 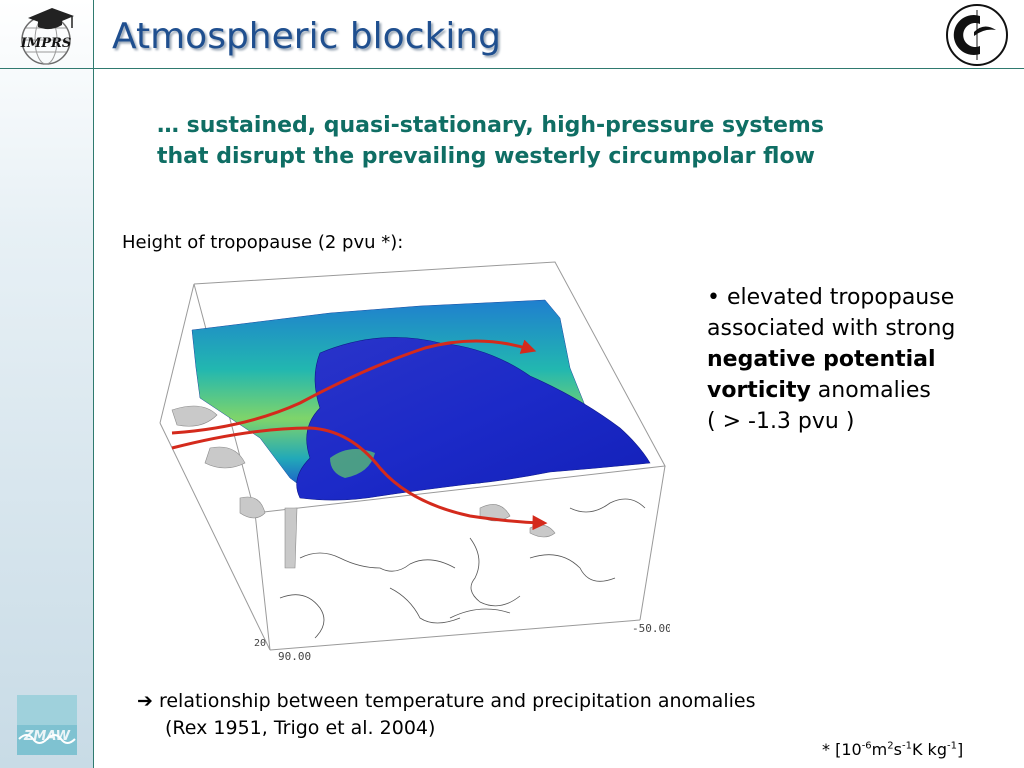 I want to click on institute-logo, so click(x=977, y=35).